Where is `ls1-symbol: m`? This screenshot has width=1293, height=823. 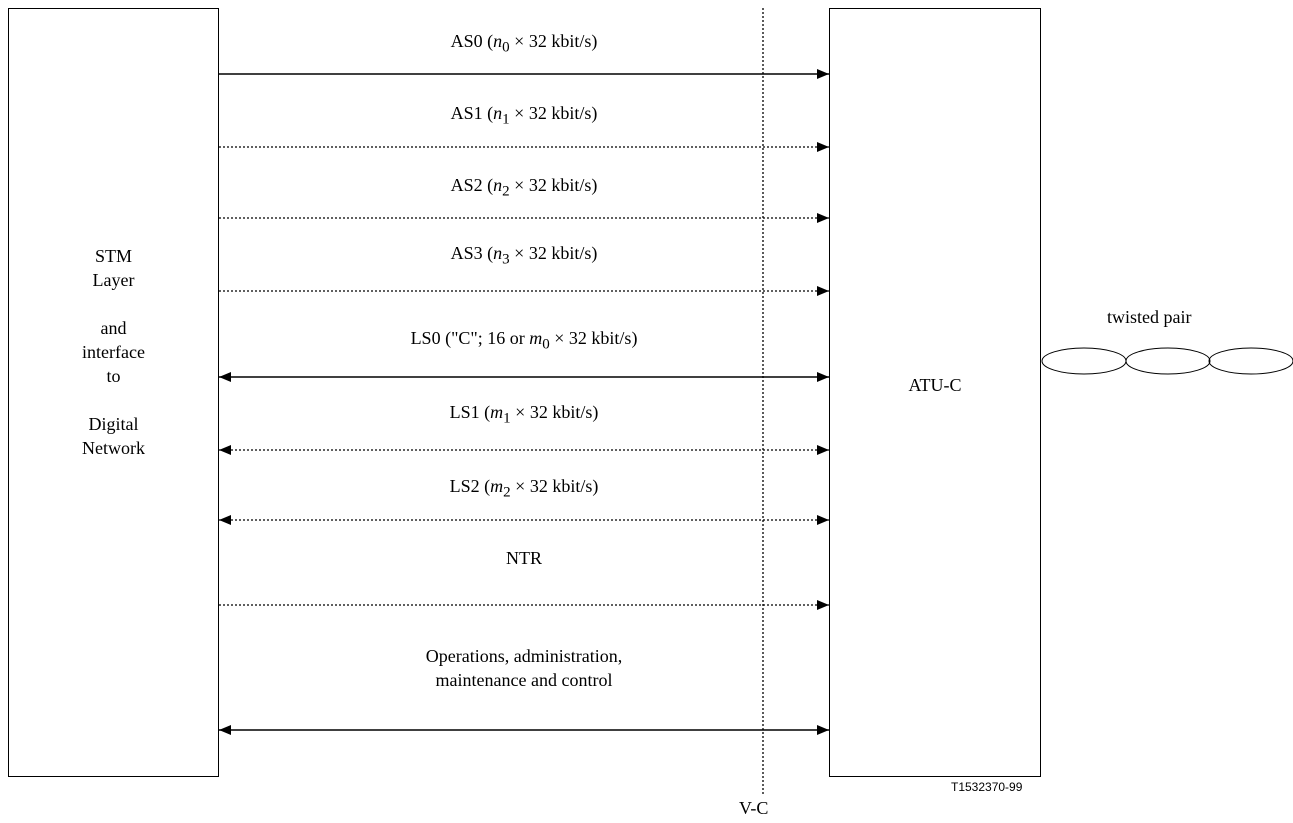
ls1-symbol: m is located at coordinates (496, 412).